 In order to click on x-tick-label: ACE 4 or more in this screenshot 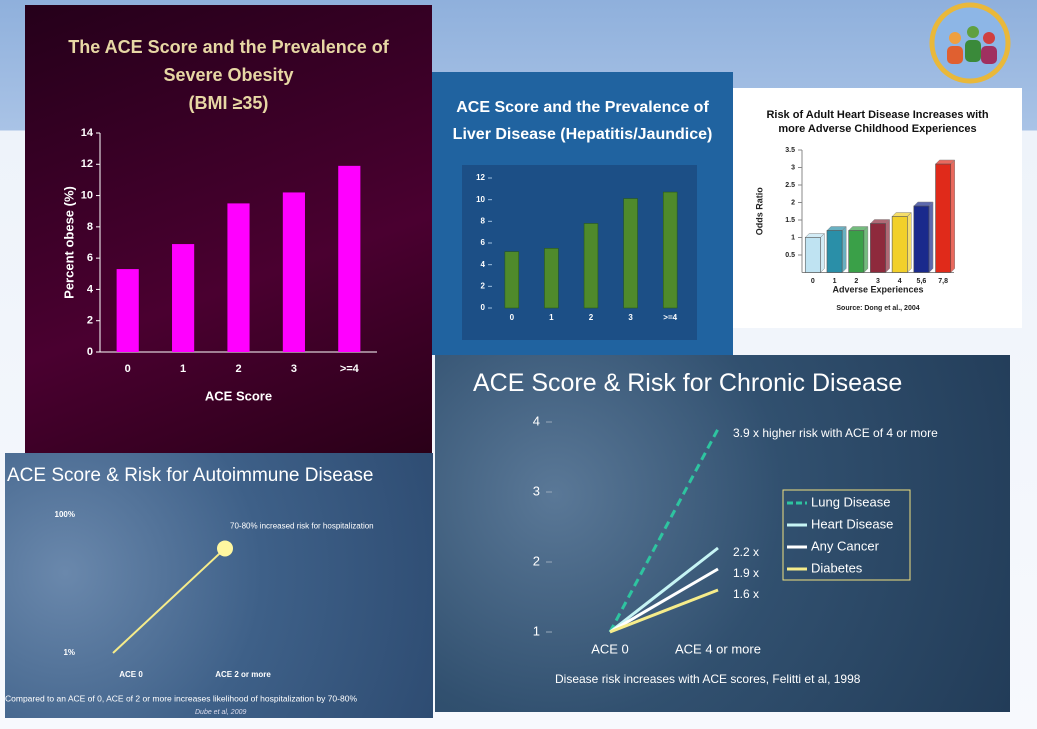, I will do `click(718, 648)`.